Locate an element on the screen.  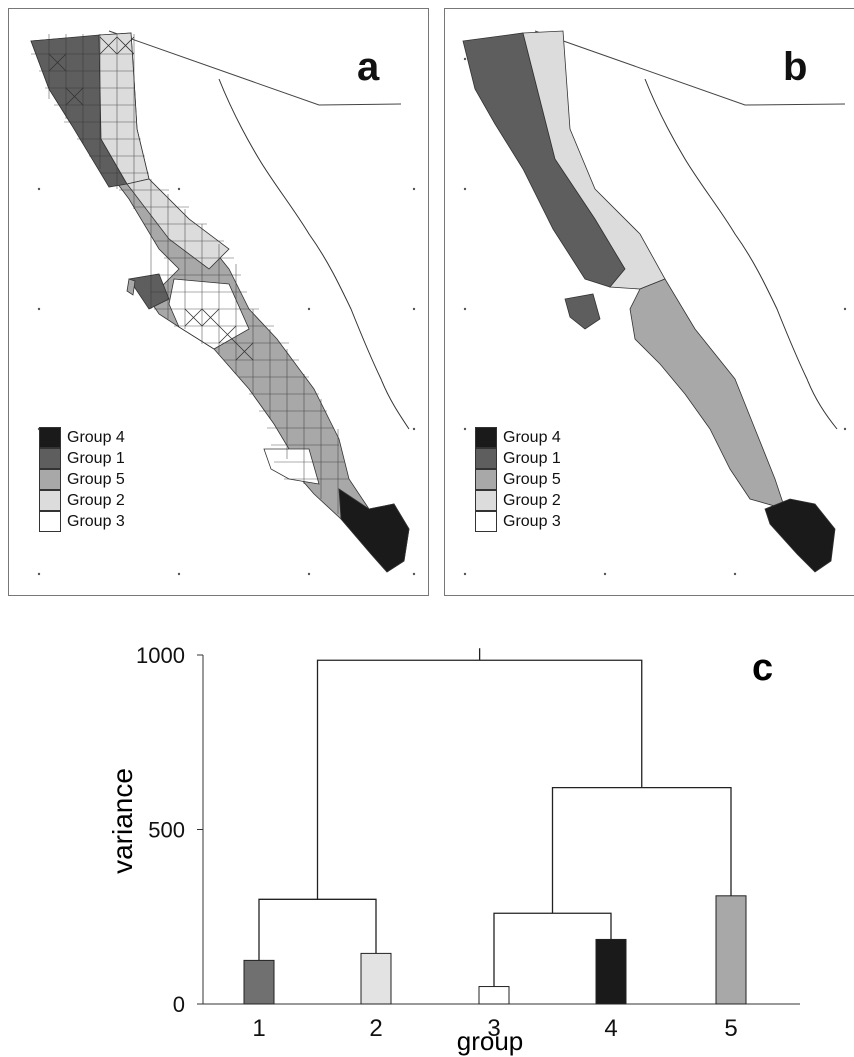
x-tick-labels: 1 2 3 4 5 is located at coordinates (494, 1028).